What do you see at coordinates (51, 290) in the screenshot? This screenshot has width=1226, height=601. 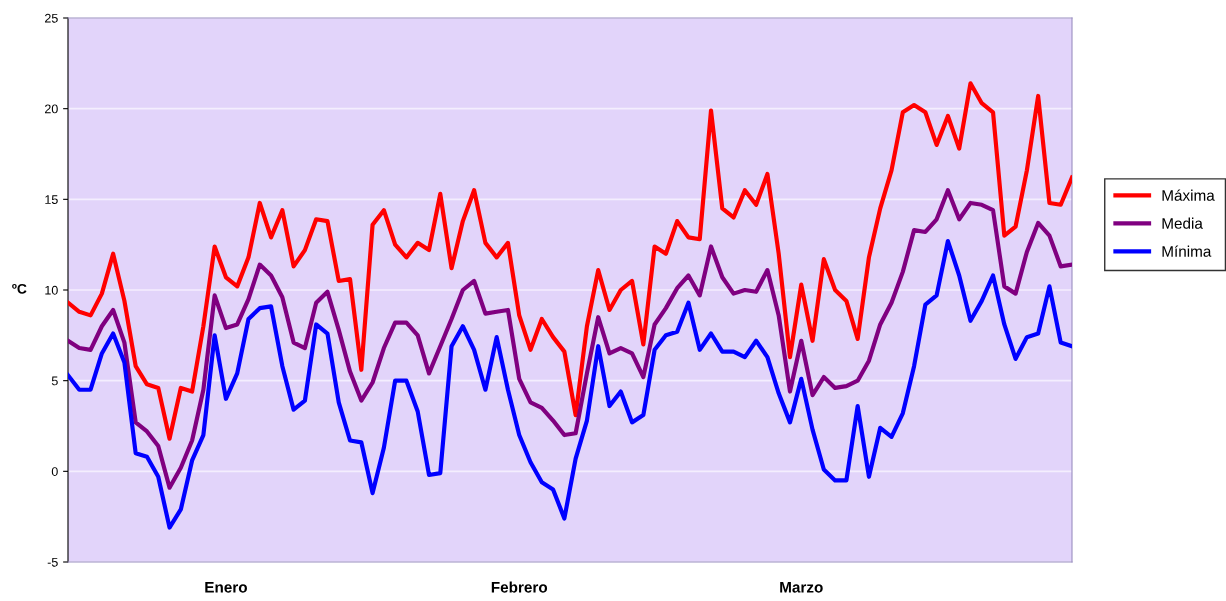 I see `y-tick-label: 10` at bounding box center [51, 290].